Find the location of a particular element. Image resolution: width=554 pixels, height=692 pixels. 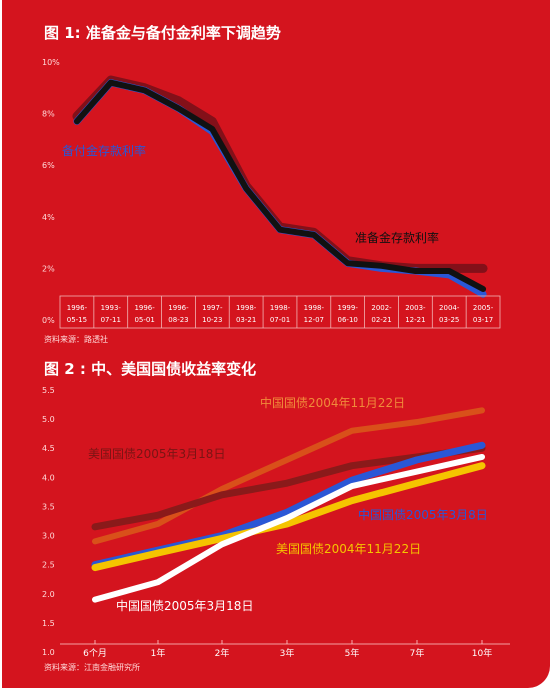

chart1-category-label: 03-17 is located at coordinates (483, 320).